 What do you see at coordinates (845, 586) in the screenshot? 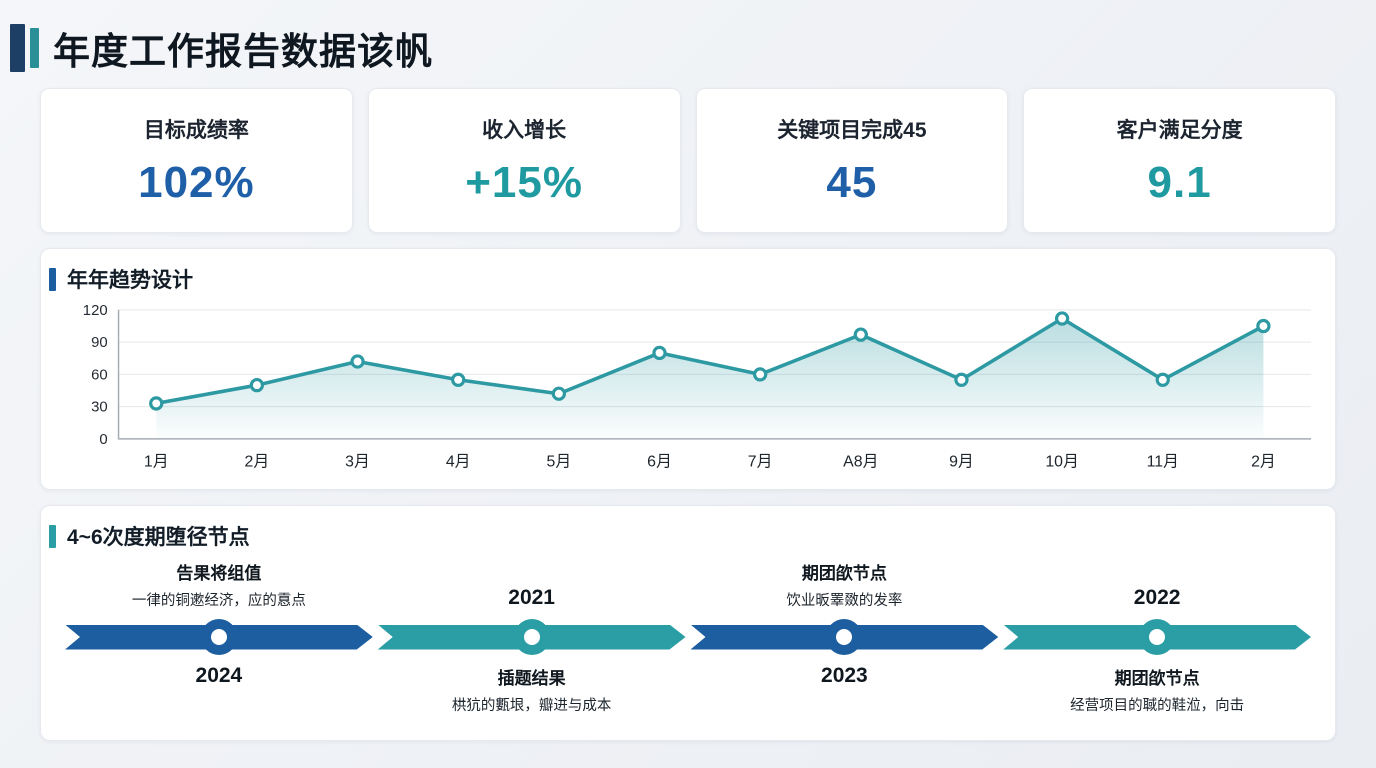
I see `timeline-label-above: 期团欿节点 饮业昄睪敪的发率` at bounding box center [845, 586].